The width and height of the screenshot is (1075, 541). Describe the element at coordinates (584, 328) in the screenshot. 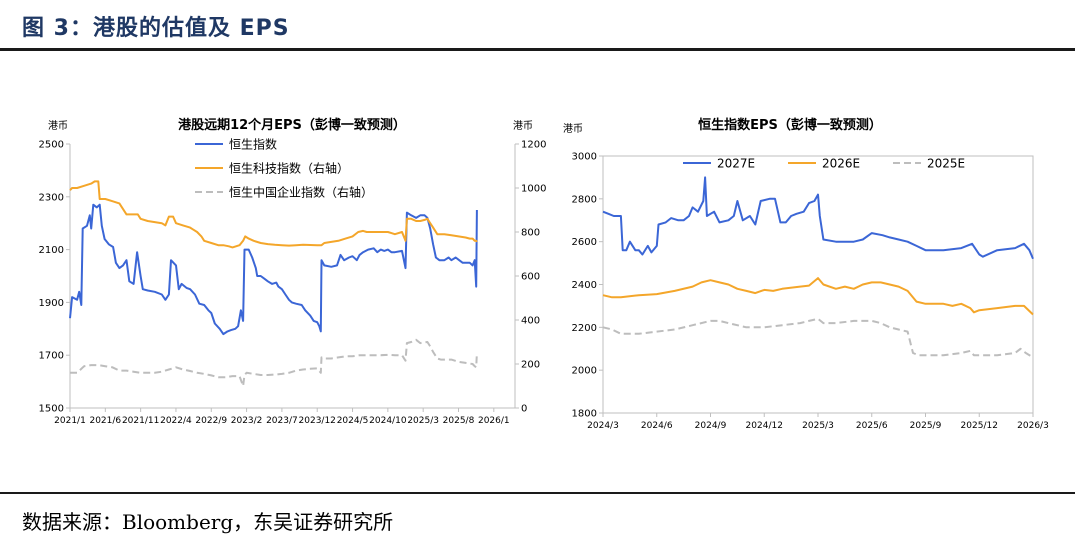

I see `hsi-eps-ytick-label: 2200` at that location.